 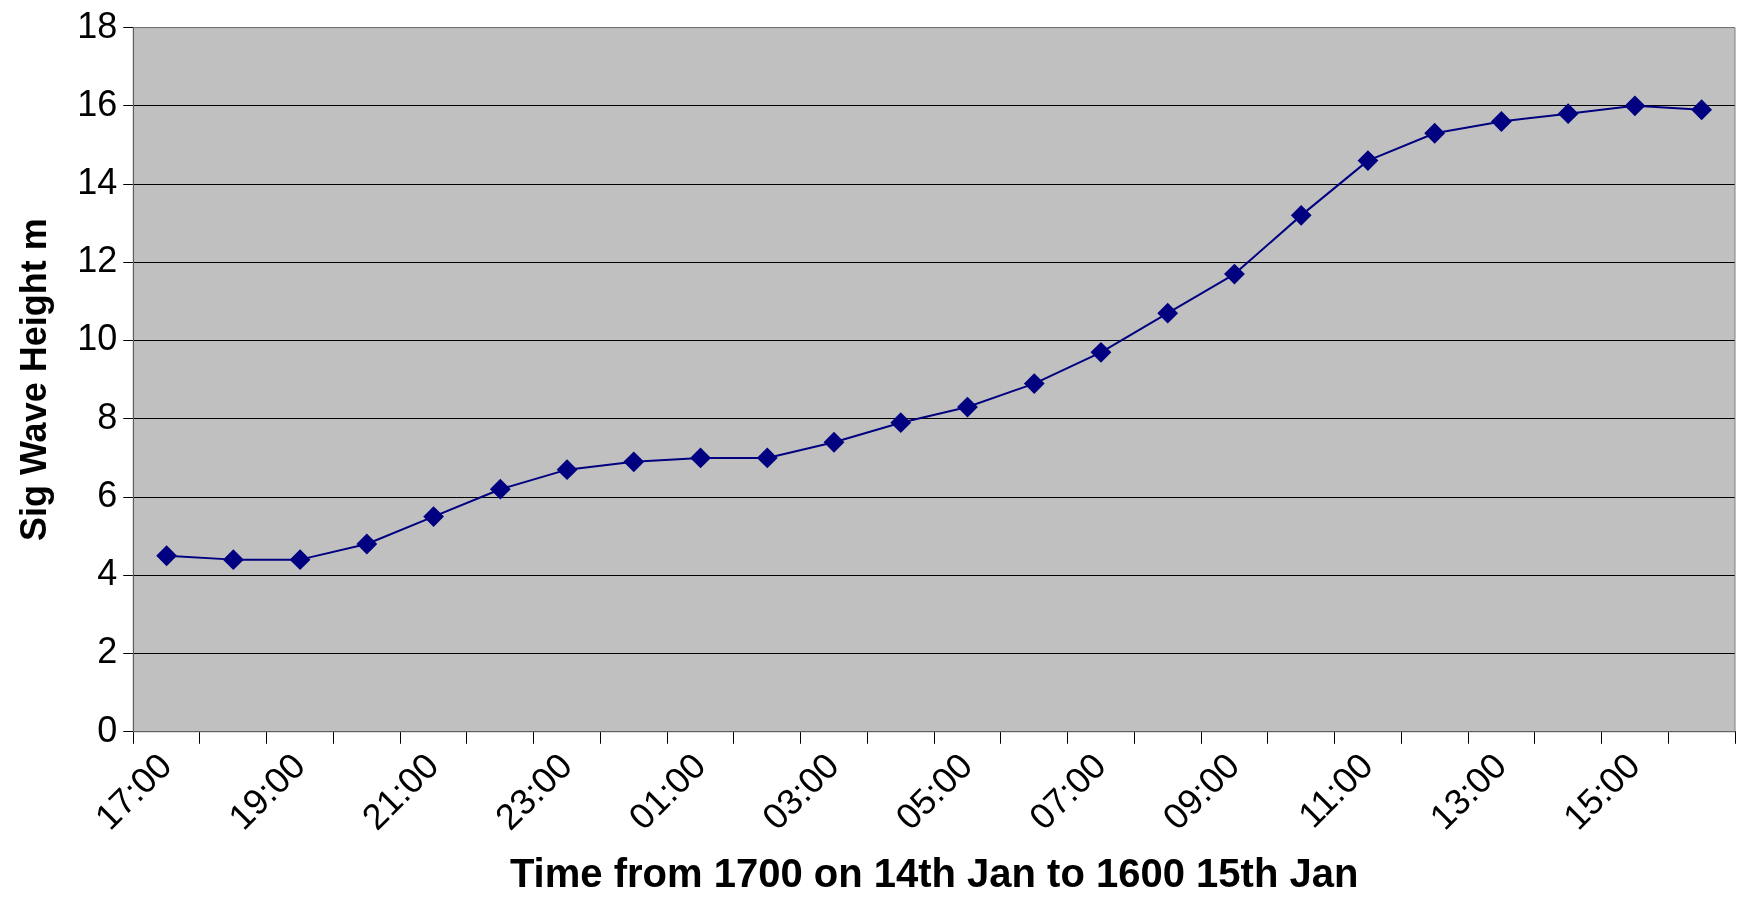 What do you see at coordinates (97, 260) in the screenshot?
I see `y-tick-label: 12` at bounding box center [97, 260].